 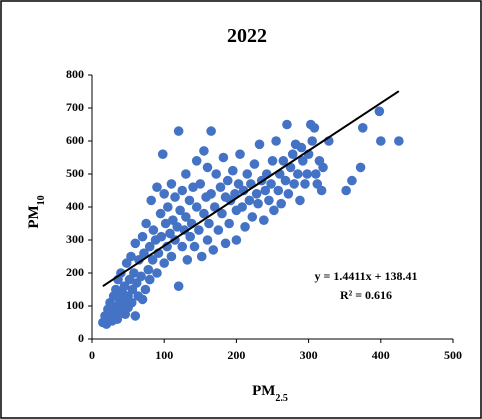 What do you see at coordinates (270, 393) in the screenshot?
I see `x-axis-label: PM2.5` at bounding box center [270, 393].